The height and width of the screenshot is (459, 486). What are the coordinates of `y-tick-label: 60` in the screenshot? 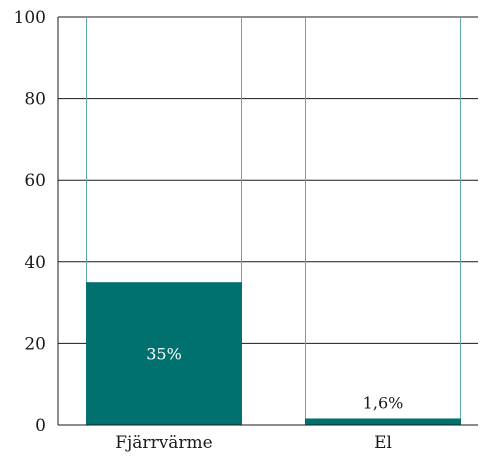 It's located at (35, 181).